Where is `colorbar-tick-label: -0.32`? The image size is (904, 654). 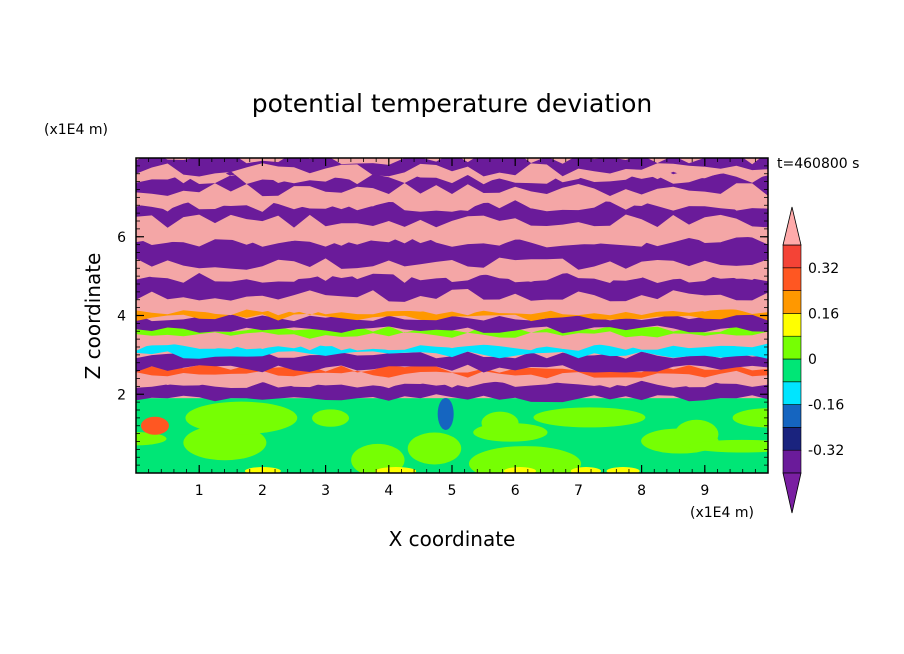
colorbar-tick-label: -0.32 is located at coordinates (826, 451).